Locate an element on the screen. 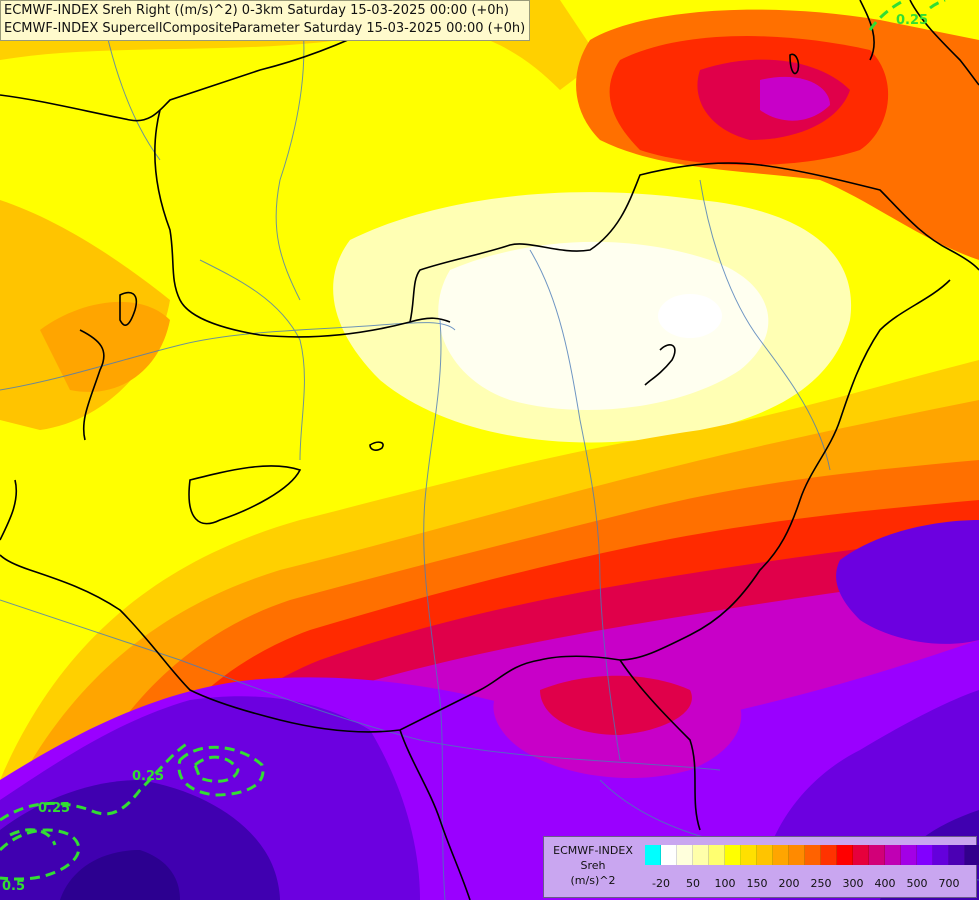 This screenshot has width=979, height=900. legend-title: ECMWF-INDEX Sreh (m/s)^2 is located at coordinates (593, 865).